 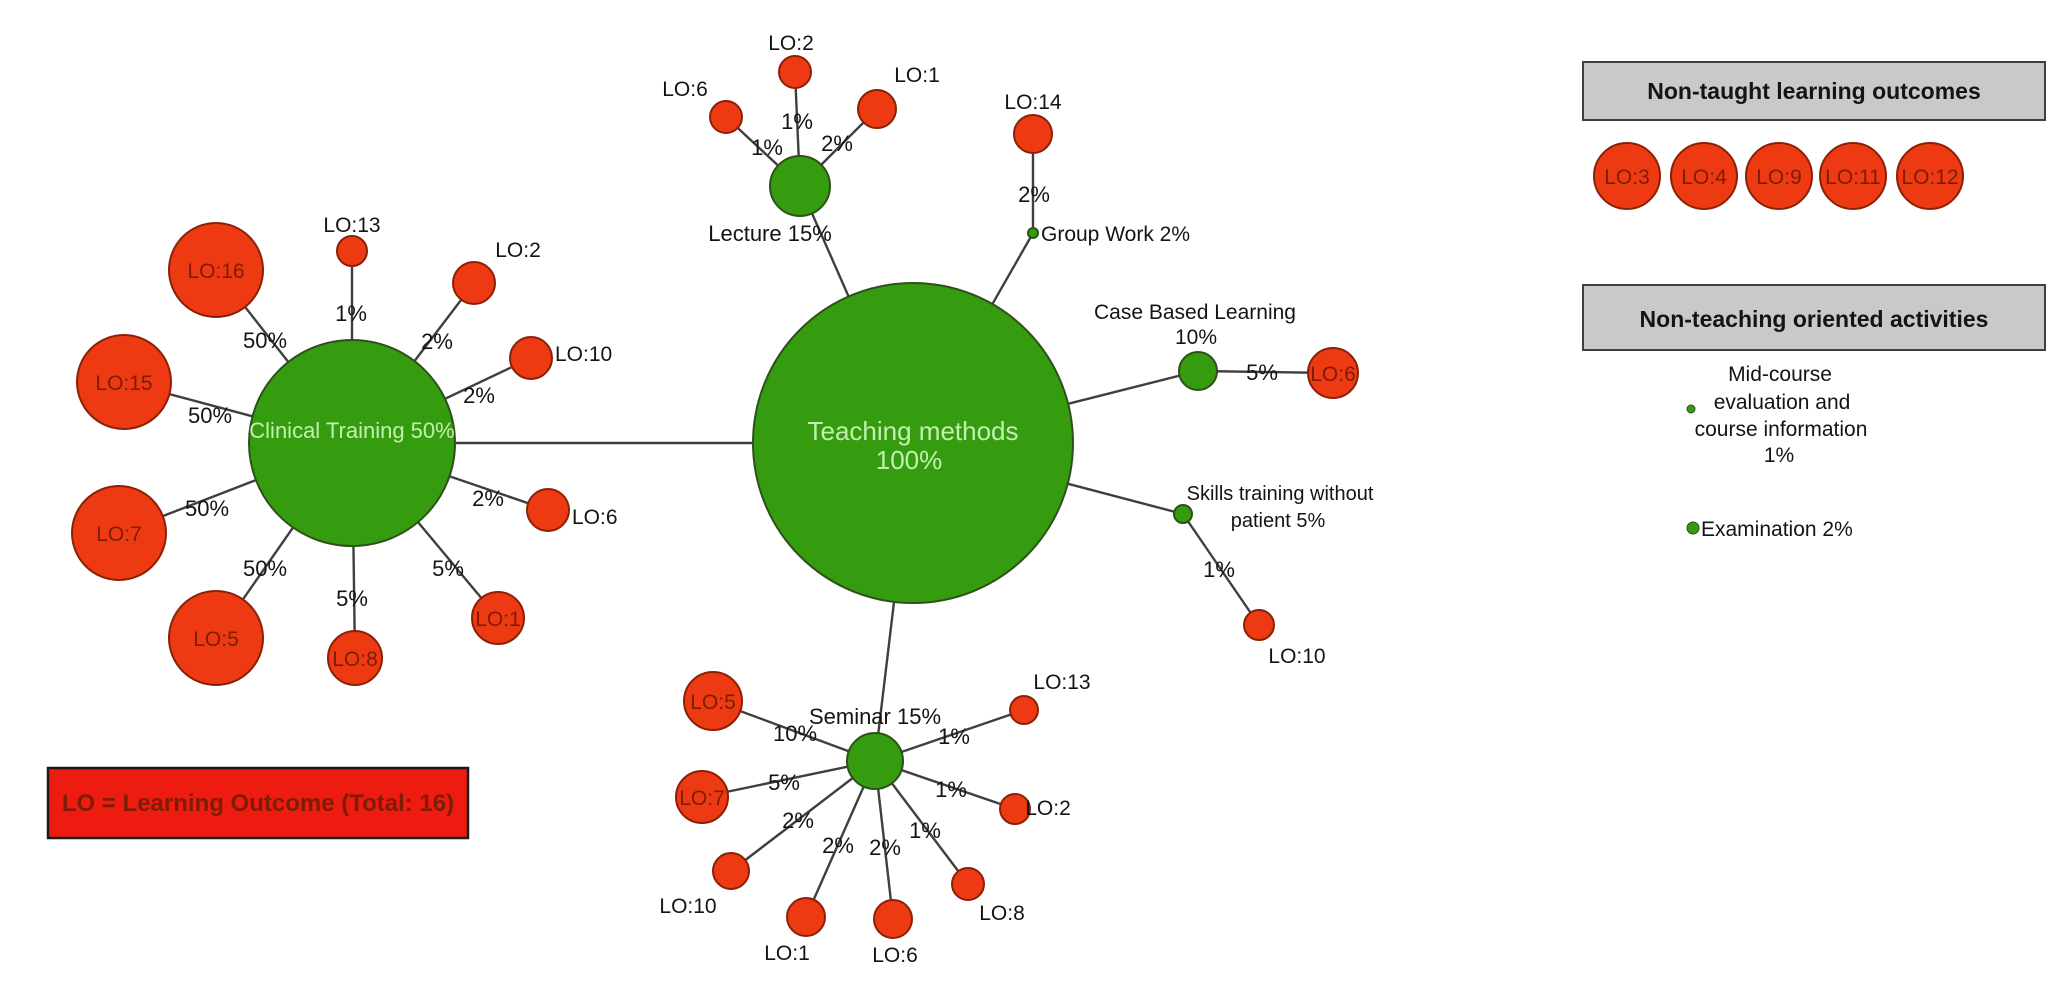 What do you see at coordinates (787, 953) in the screenshot?
I see `node-label-sem-lo1: LO:1` at bounding box center [787, 953].